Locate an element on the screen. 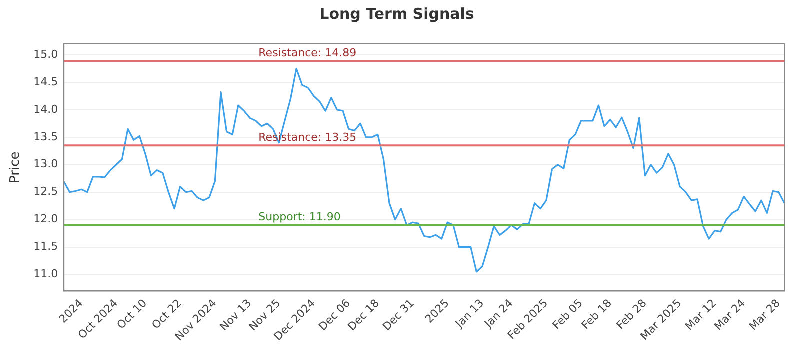 This screenshot has width=800, height=350. y-tick-label: 14.5 is located at coordinates (46, 81).